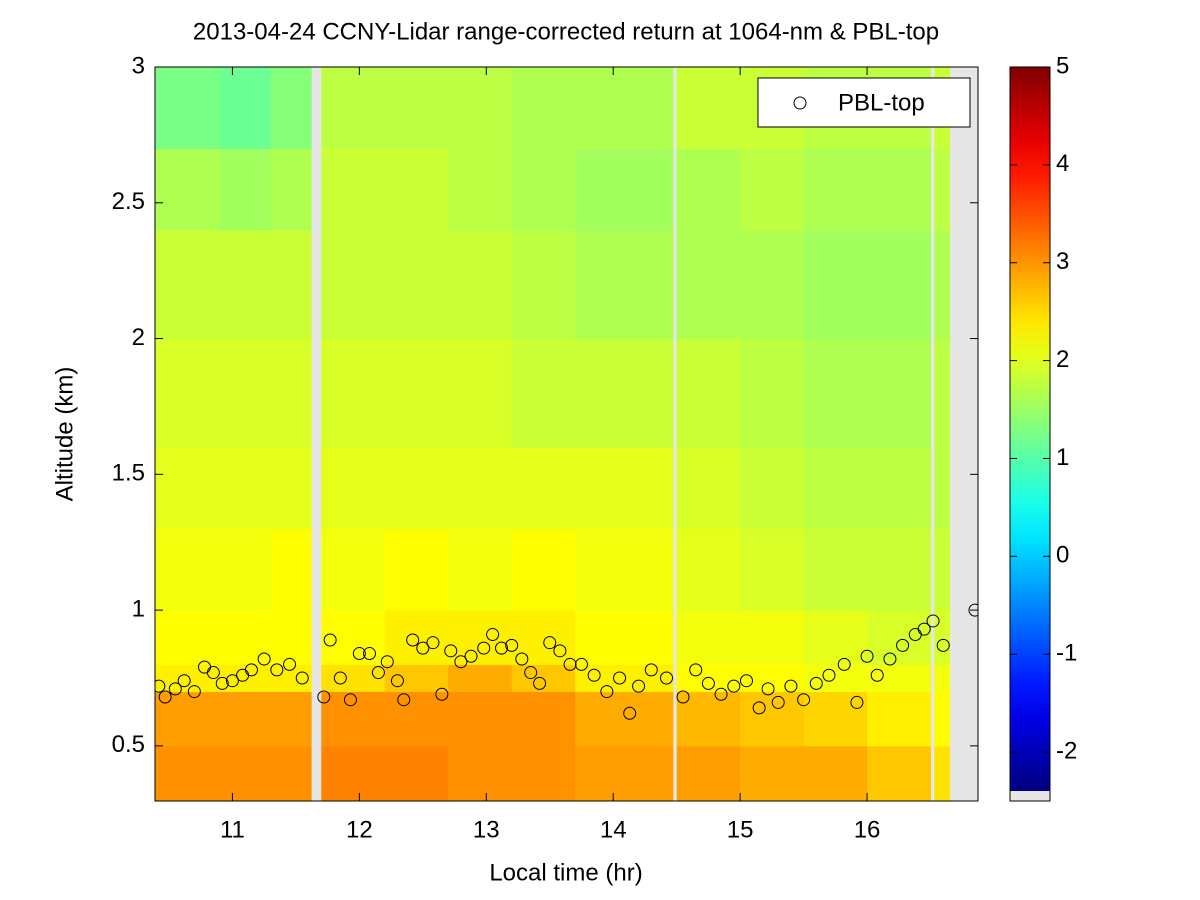 The height and width of the screenshot is (900, 1200). Describe the element at coordinates (740, 829) in the screenshot. I see `x-tick-label: 15` at that location.